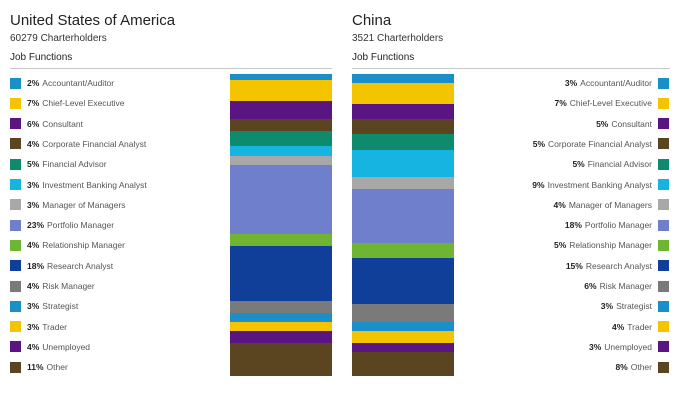 This screenshot has height=404, width=681. I want to click on china-bar-segment-portfolio-manager, so click(403, 216).